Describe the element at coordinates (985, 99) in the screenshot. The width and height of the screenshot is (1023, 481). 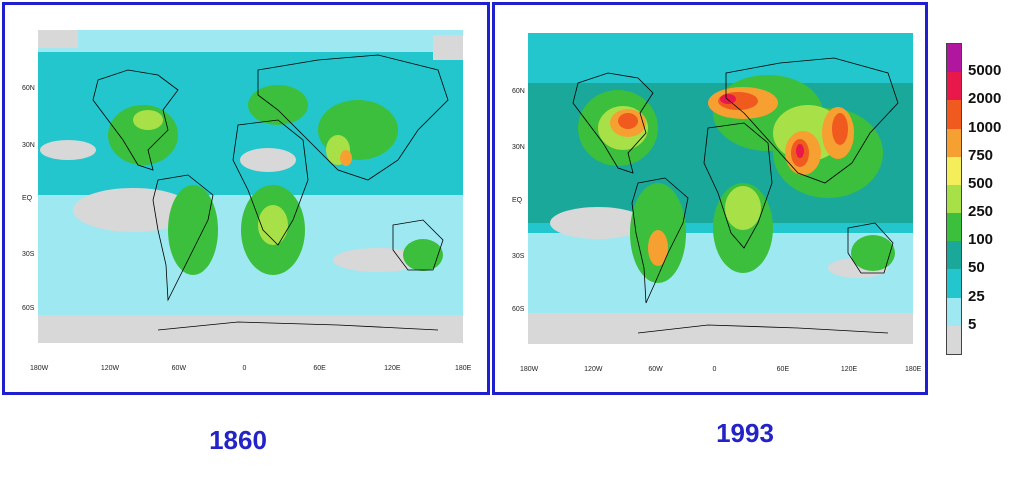
I see `legend-level-label: 2000` at that location.